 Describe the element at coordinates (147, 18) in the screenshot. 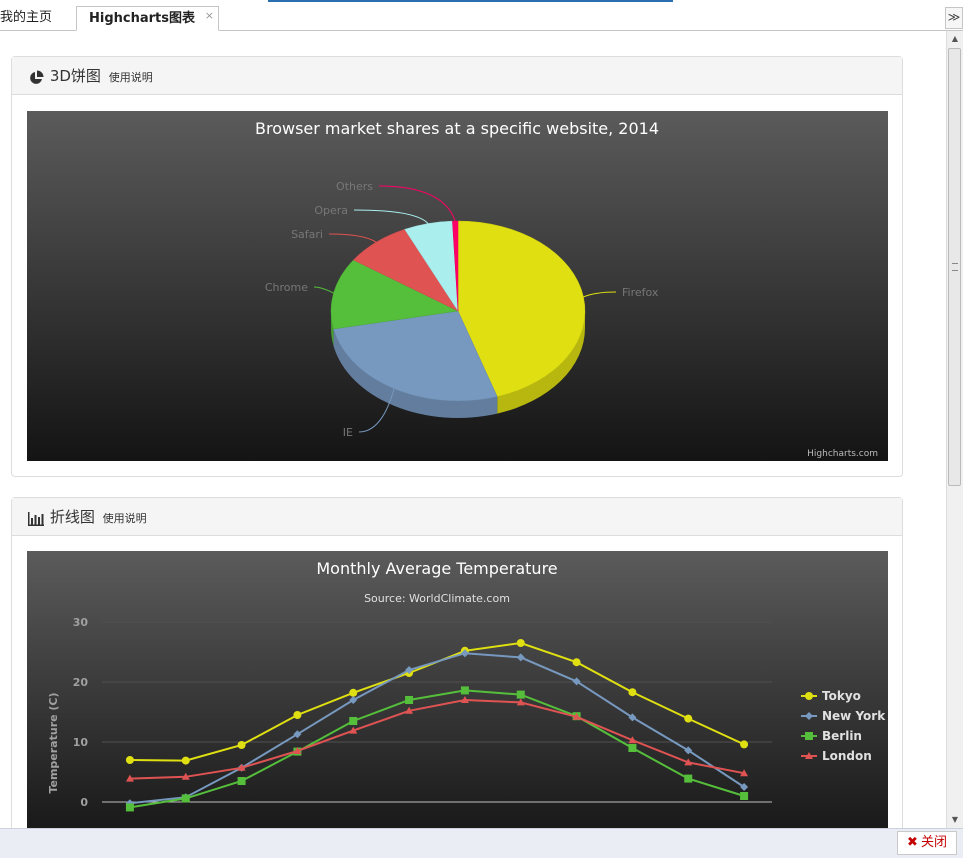

I see `tab-highcharts: Highcharts图表 ×` at that location.